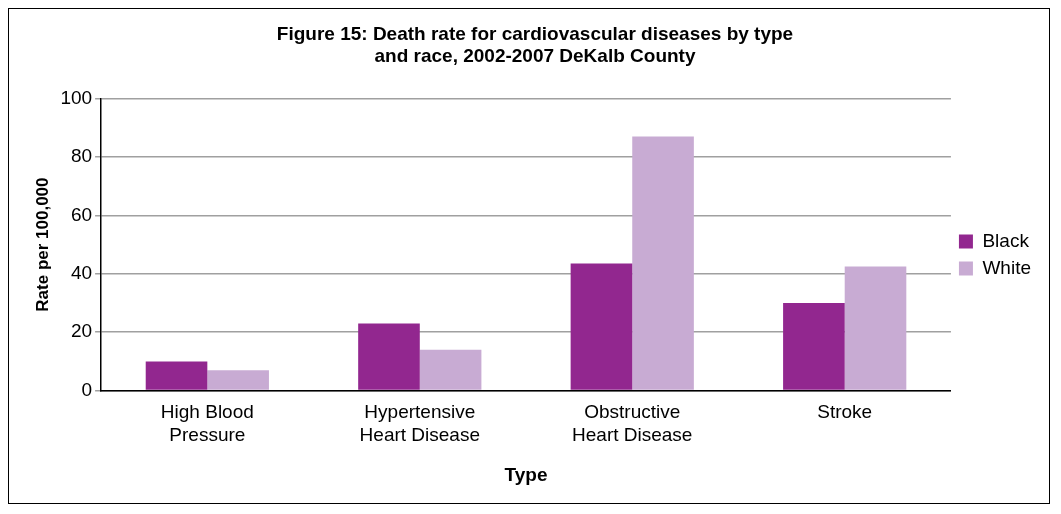 The height and width of the screenshot is (514, 1061). What do you see at coordinates (419, 423) in the screenshot?
I see `x-tick-label: Hypertensive Heart Disease` at bounding box center [419, 423].